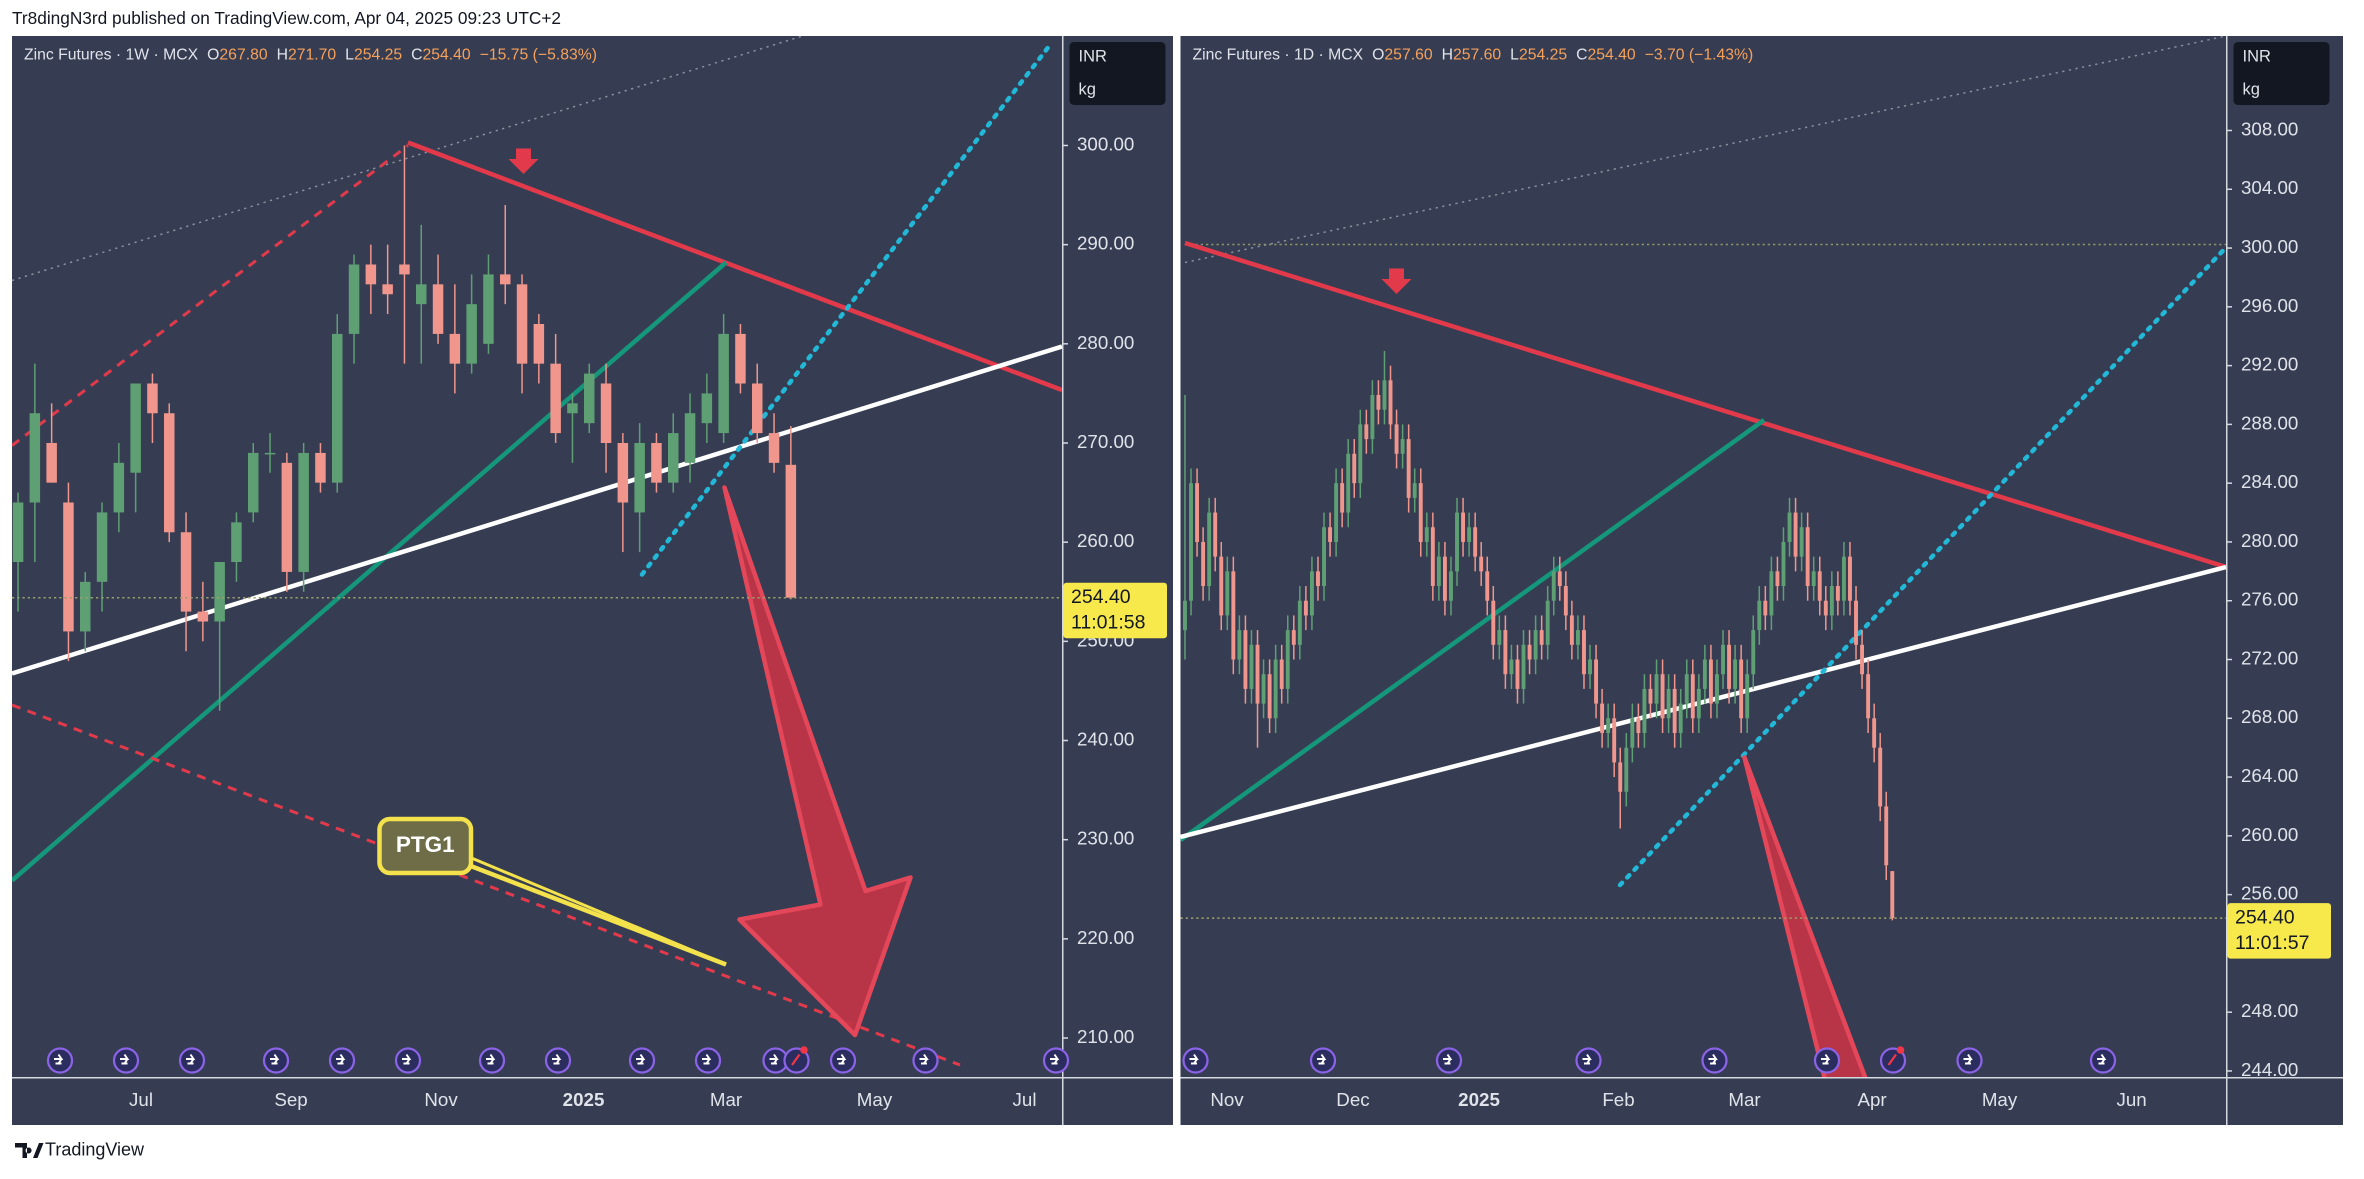 The image size is (2364, 1179). What do you see at coordinates (1227, 1099) in the screenshot?
I see `x-tick-label: Nov` at bounding box center [1227, 1099].